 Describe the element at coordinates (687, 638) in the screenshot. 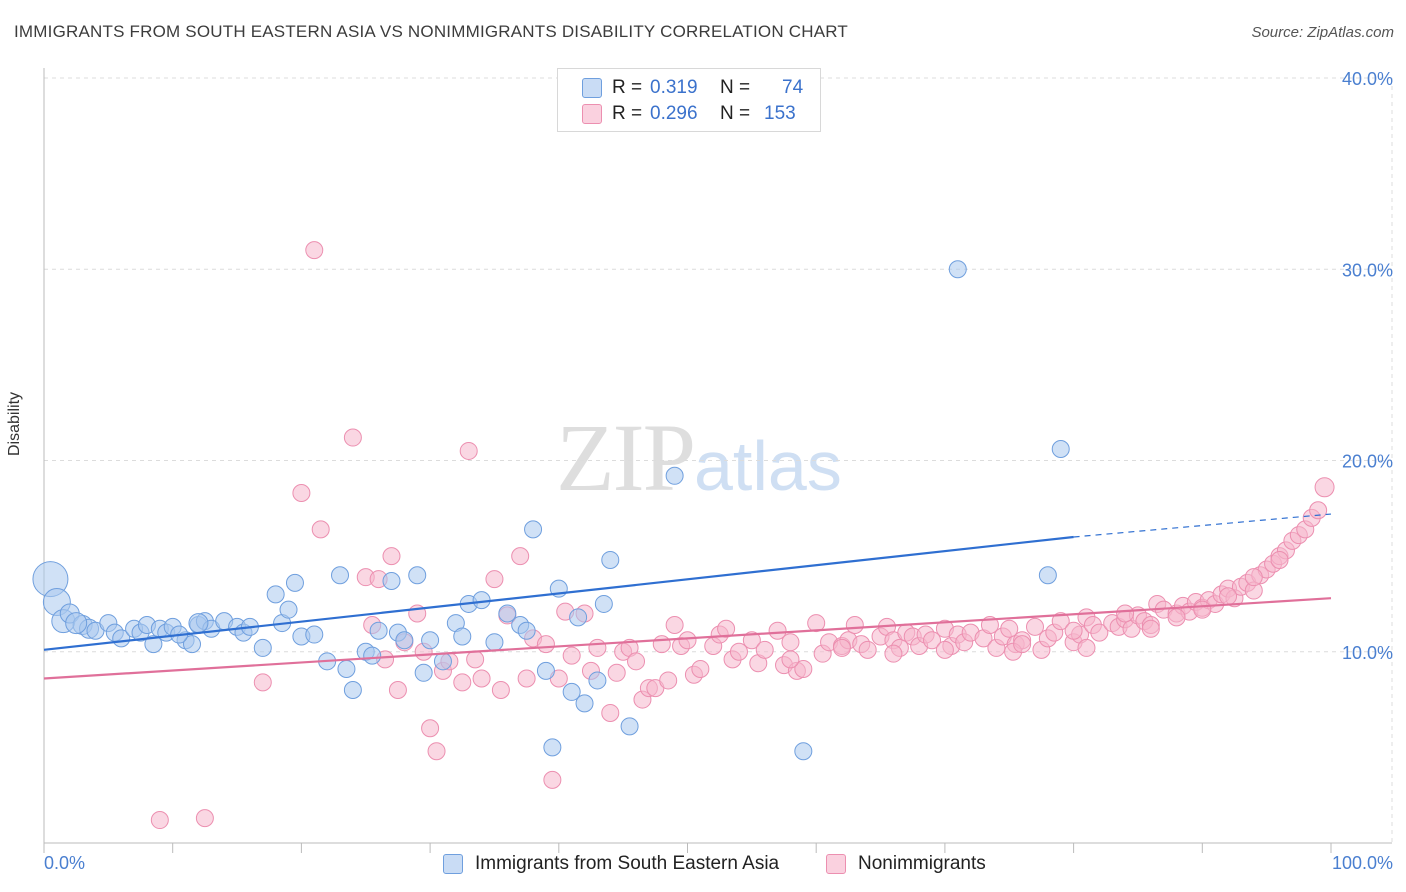

I see `nonimmigrants-trend-line` at that location.